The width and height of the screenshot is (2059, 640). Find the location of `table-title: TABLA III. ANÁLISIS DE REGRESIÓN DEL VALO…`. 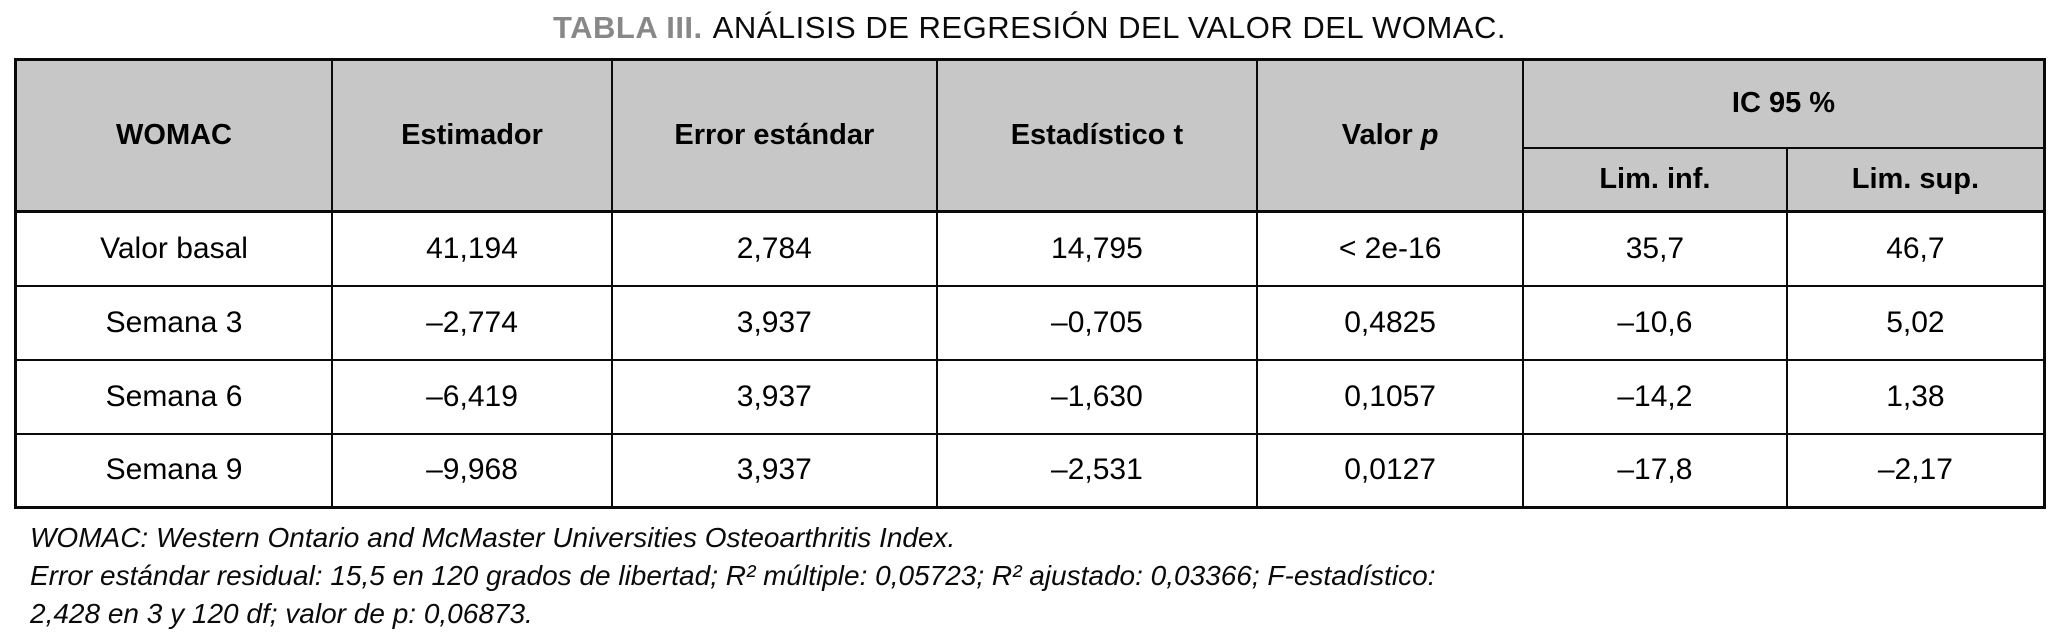

table-title: TABLA III. ANÁLISIS DE REGRESIÓN DEL VALO… is located at coordinates (1029, 23).